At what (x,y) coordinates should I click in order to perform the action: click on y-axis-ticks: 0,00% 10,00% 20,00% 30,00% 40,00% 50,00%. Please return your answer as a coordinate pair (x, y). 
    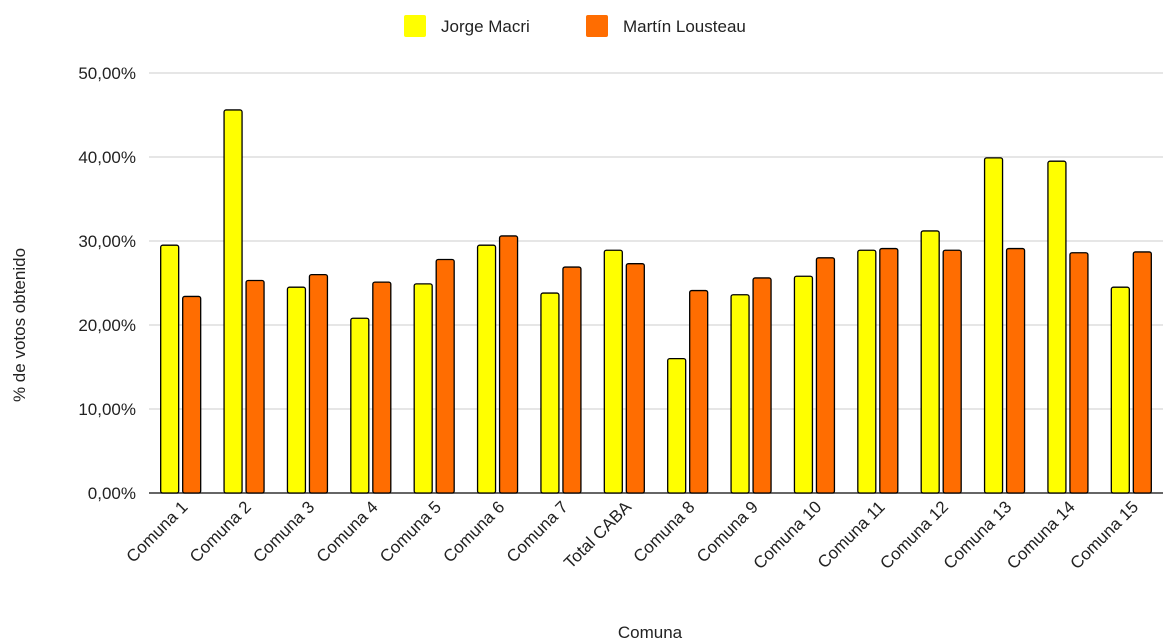
    Looking at the image, I should click on (107, 283).